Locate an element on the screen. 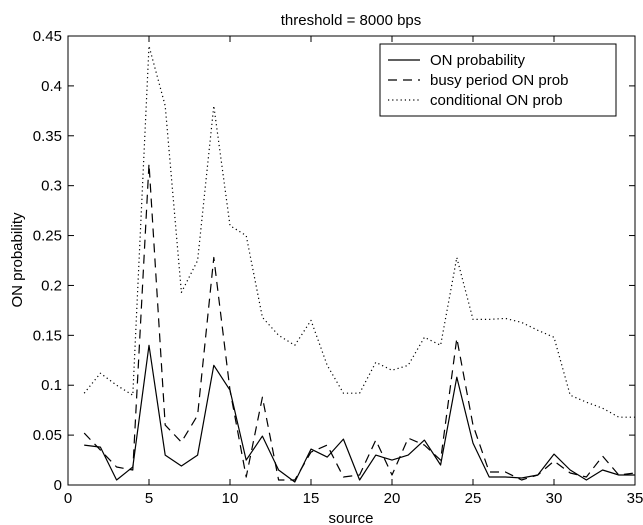  y-tick-label: 0.45 is located at coordinates (47, 36).